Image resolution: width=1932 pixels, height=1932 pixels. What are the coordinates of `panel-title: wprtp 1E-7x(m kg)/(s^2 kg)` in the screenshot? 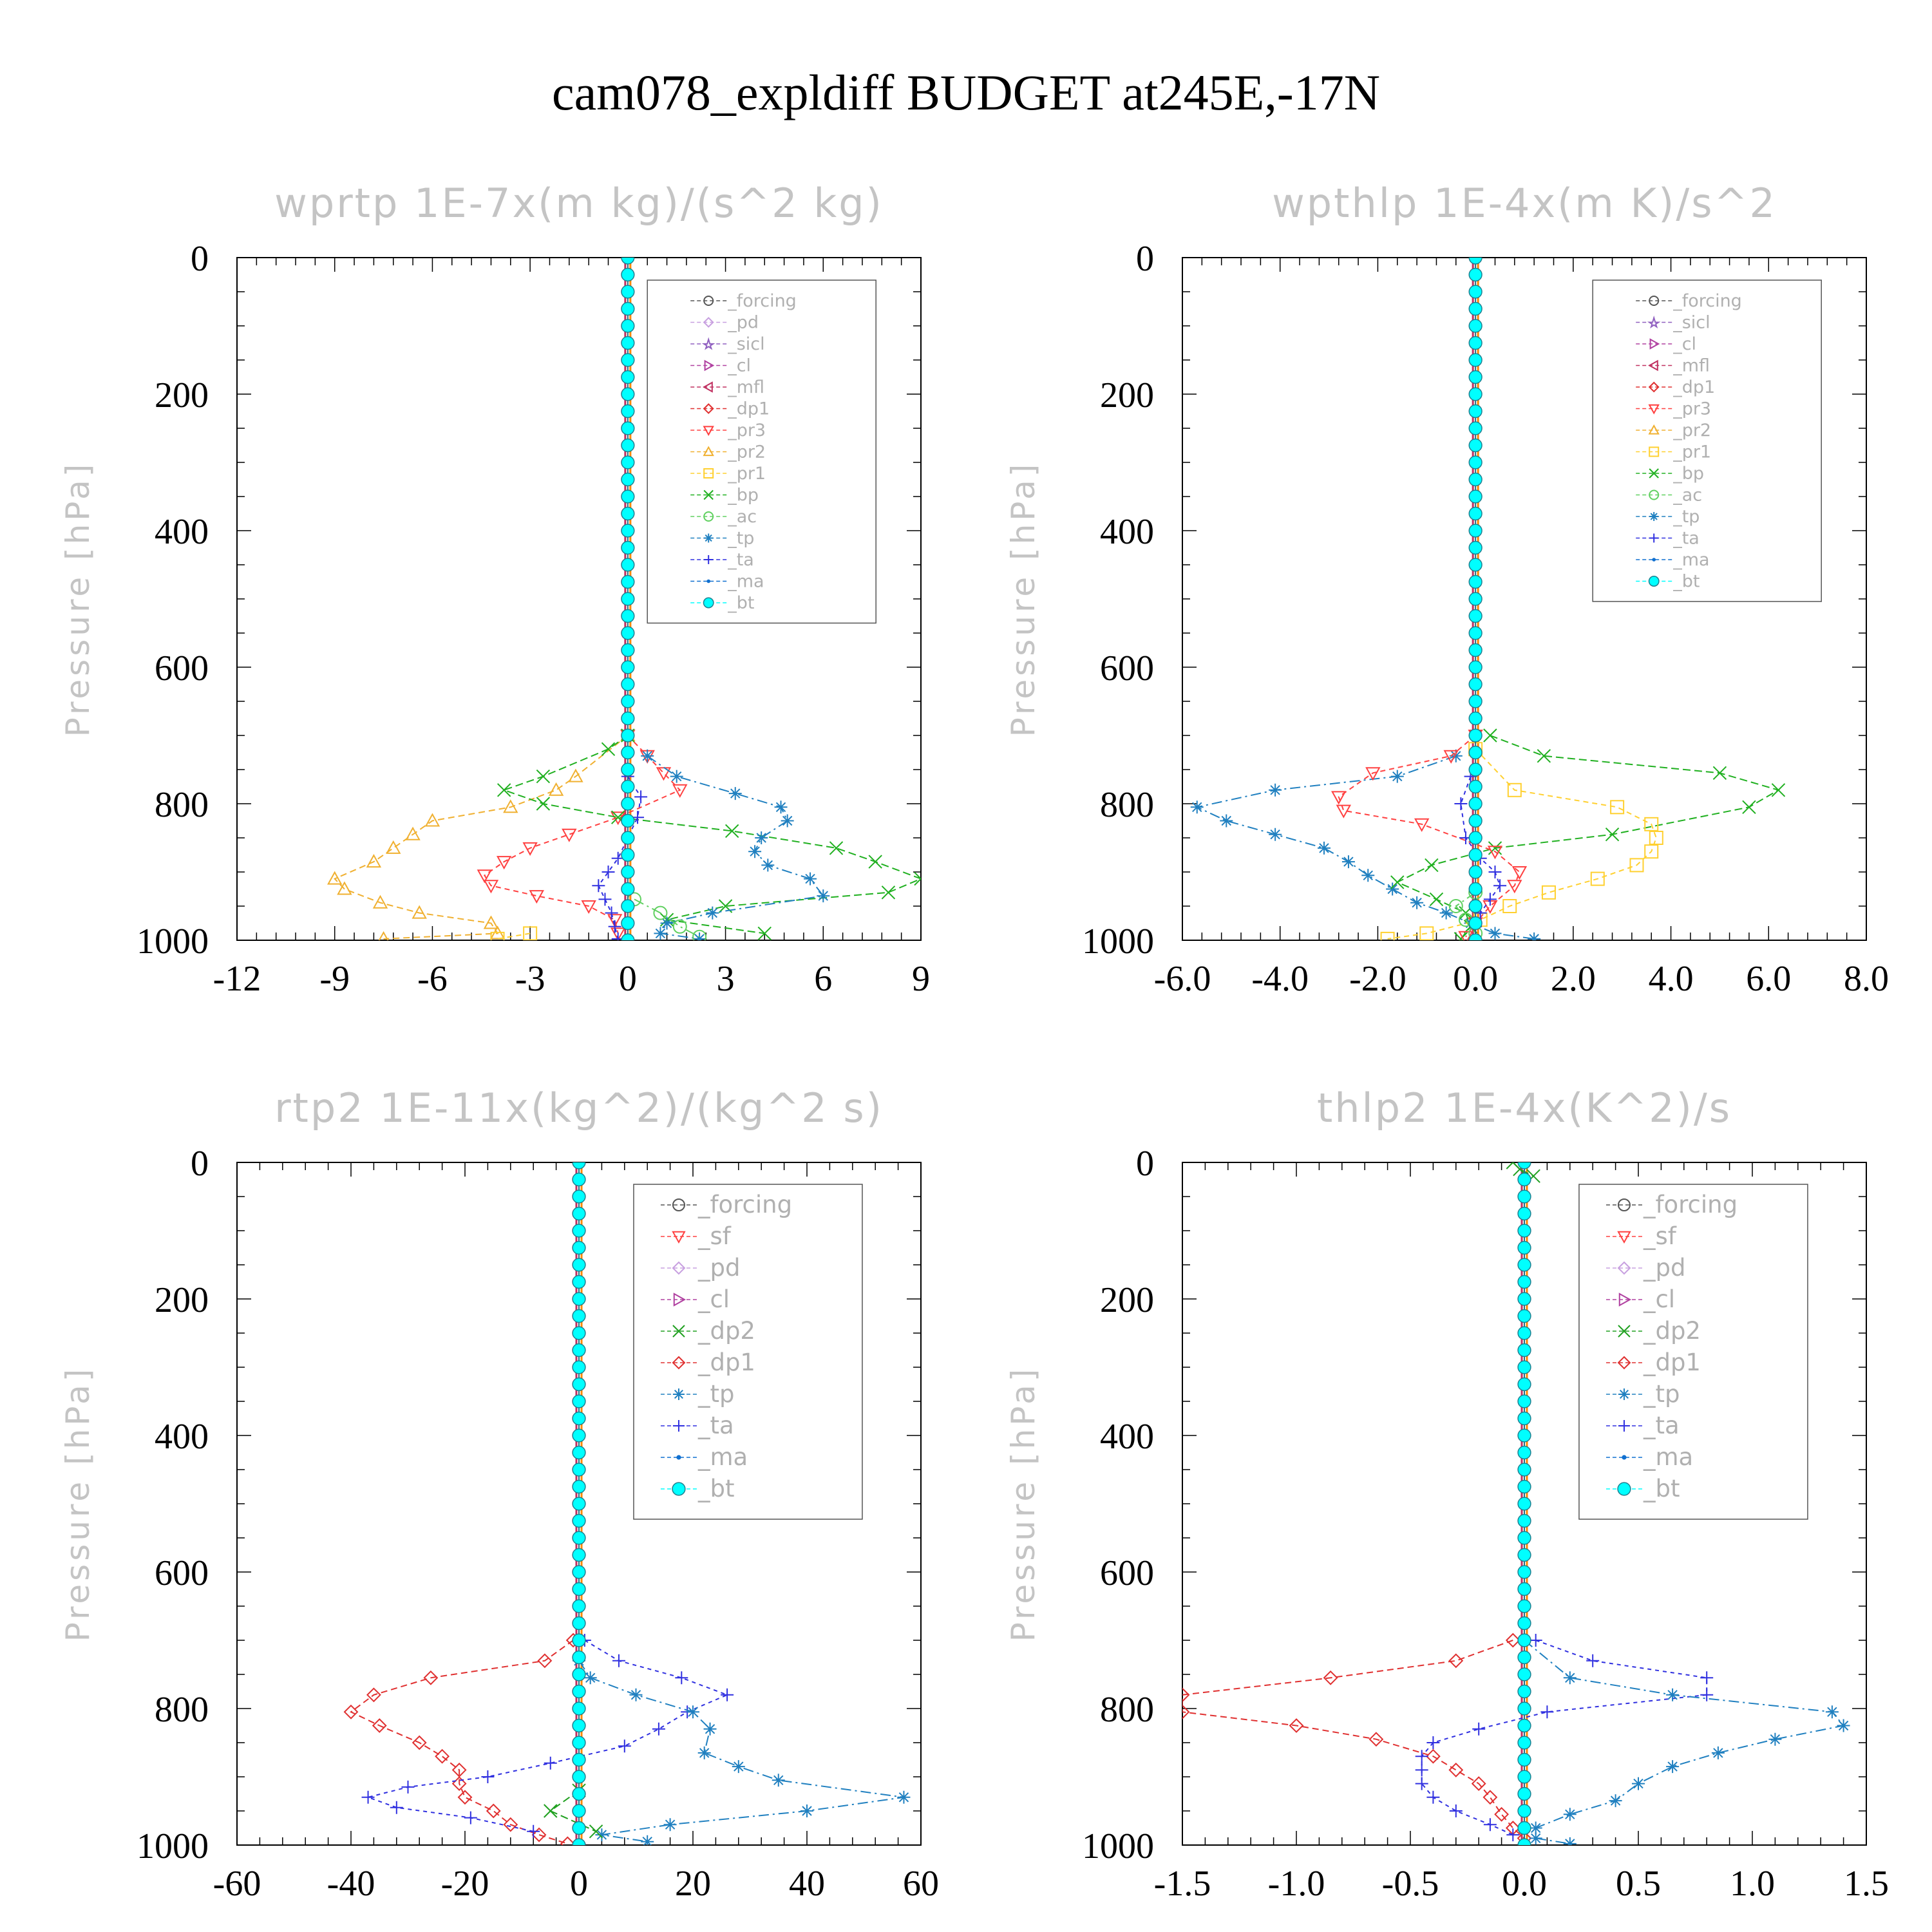 It's located at (579, 203).